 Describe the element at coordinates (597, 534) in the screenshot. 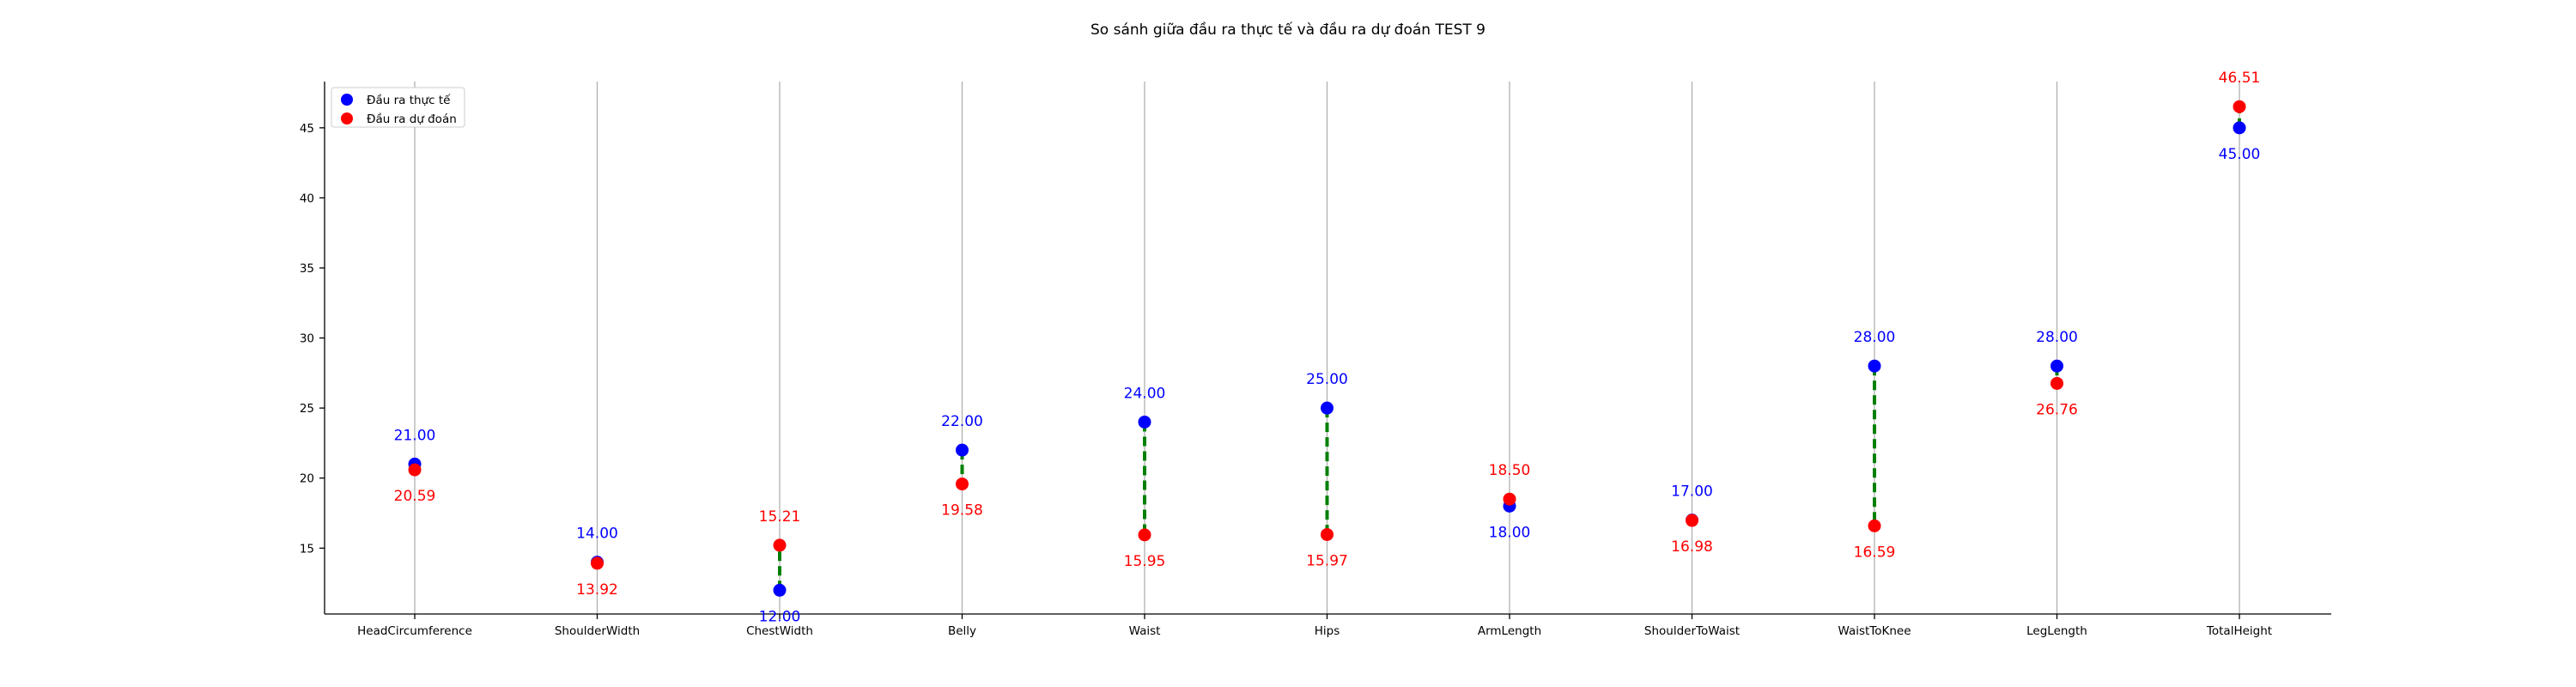

I see `actual-value-label: 14.00` at that location.